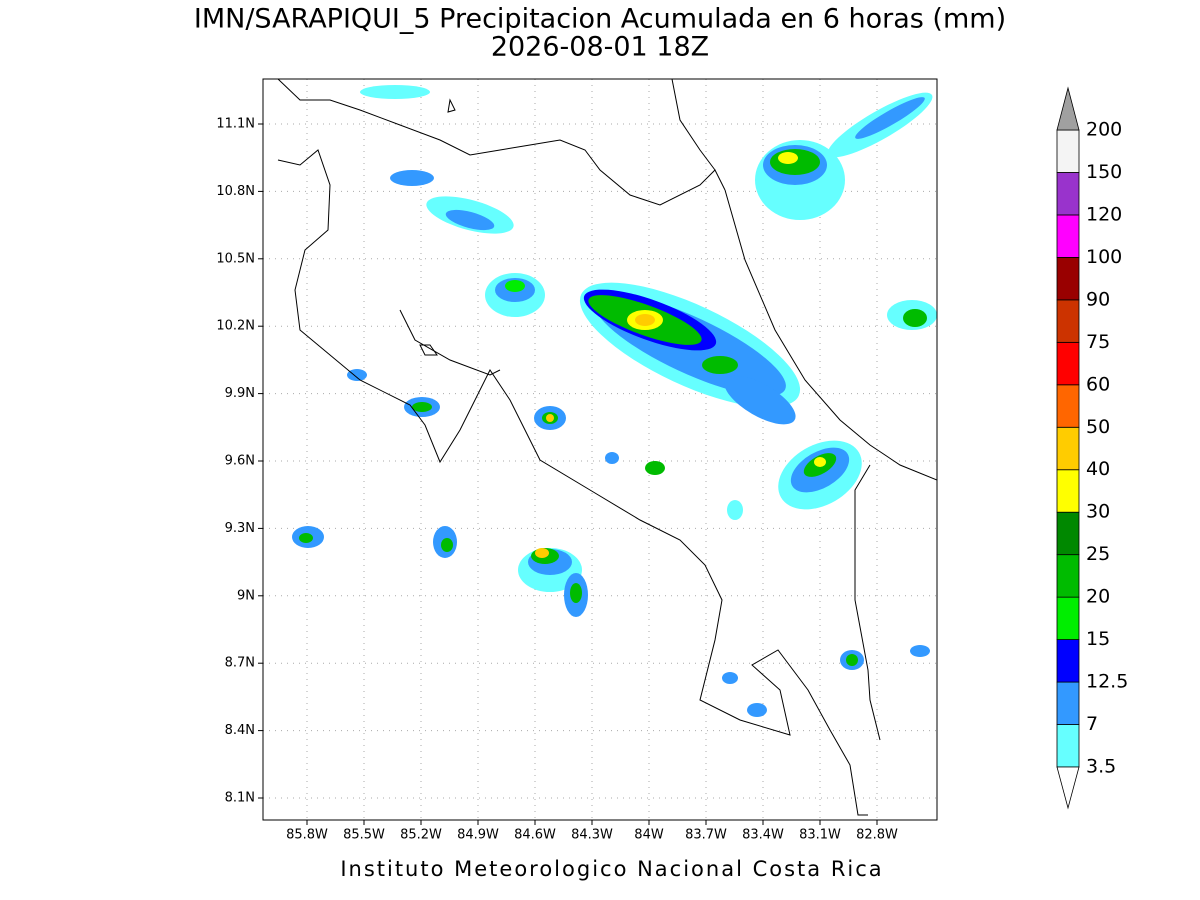 This screenshot has width=1200, height=900. What do you see at coordinates (763, 835) in the screenshot?
I see `x-tick-label: 83.4W` at bounding box center [763, 835].